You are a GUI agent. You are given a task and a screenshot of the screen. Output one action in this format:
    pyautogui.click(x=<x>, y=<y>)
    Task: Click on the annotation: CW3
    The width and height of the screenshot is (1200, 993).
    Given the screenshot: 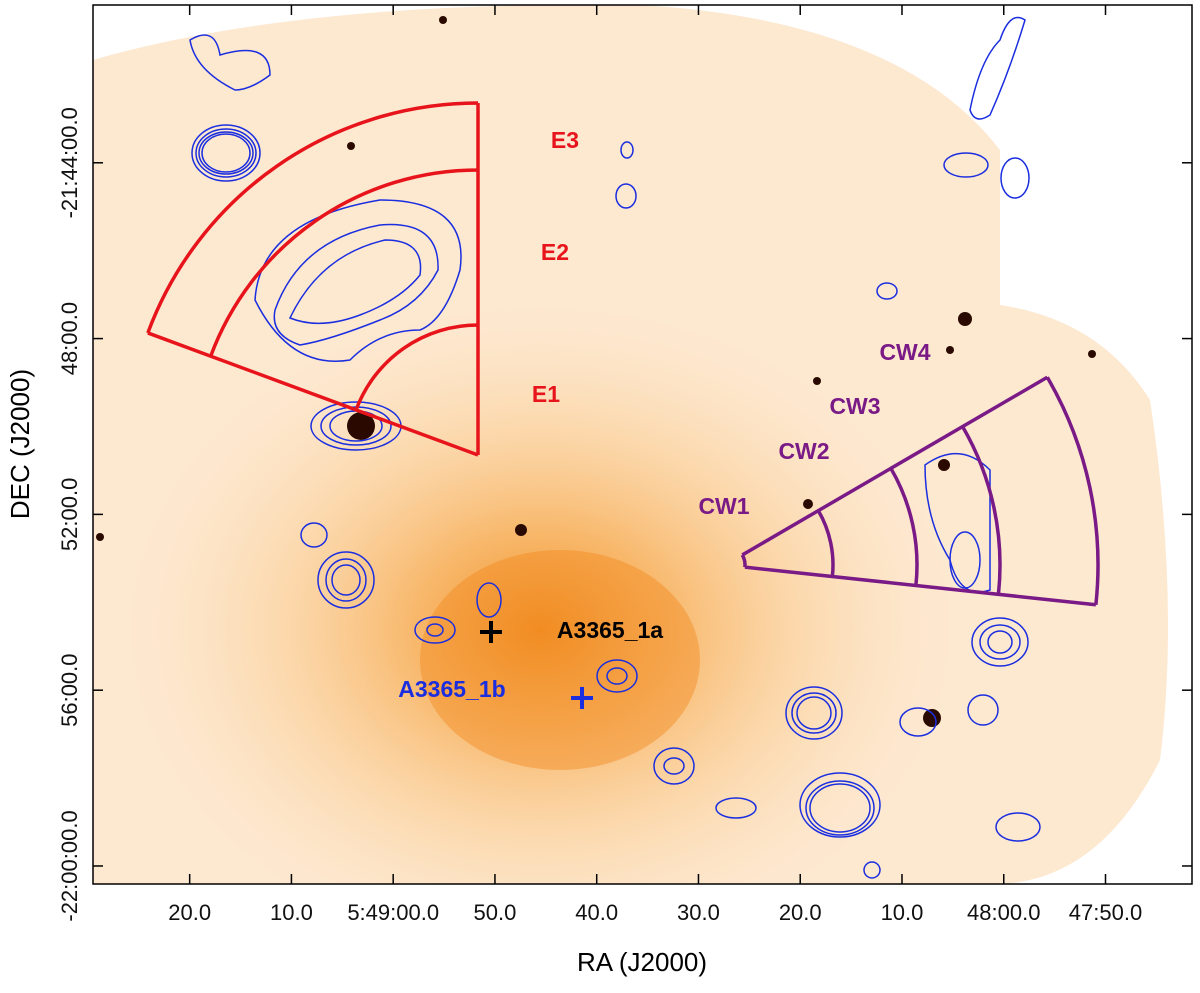 What is the action you would take?
    pyautogui.click(x=854, y=406)
    